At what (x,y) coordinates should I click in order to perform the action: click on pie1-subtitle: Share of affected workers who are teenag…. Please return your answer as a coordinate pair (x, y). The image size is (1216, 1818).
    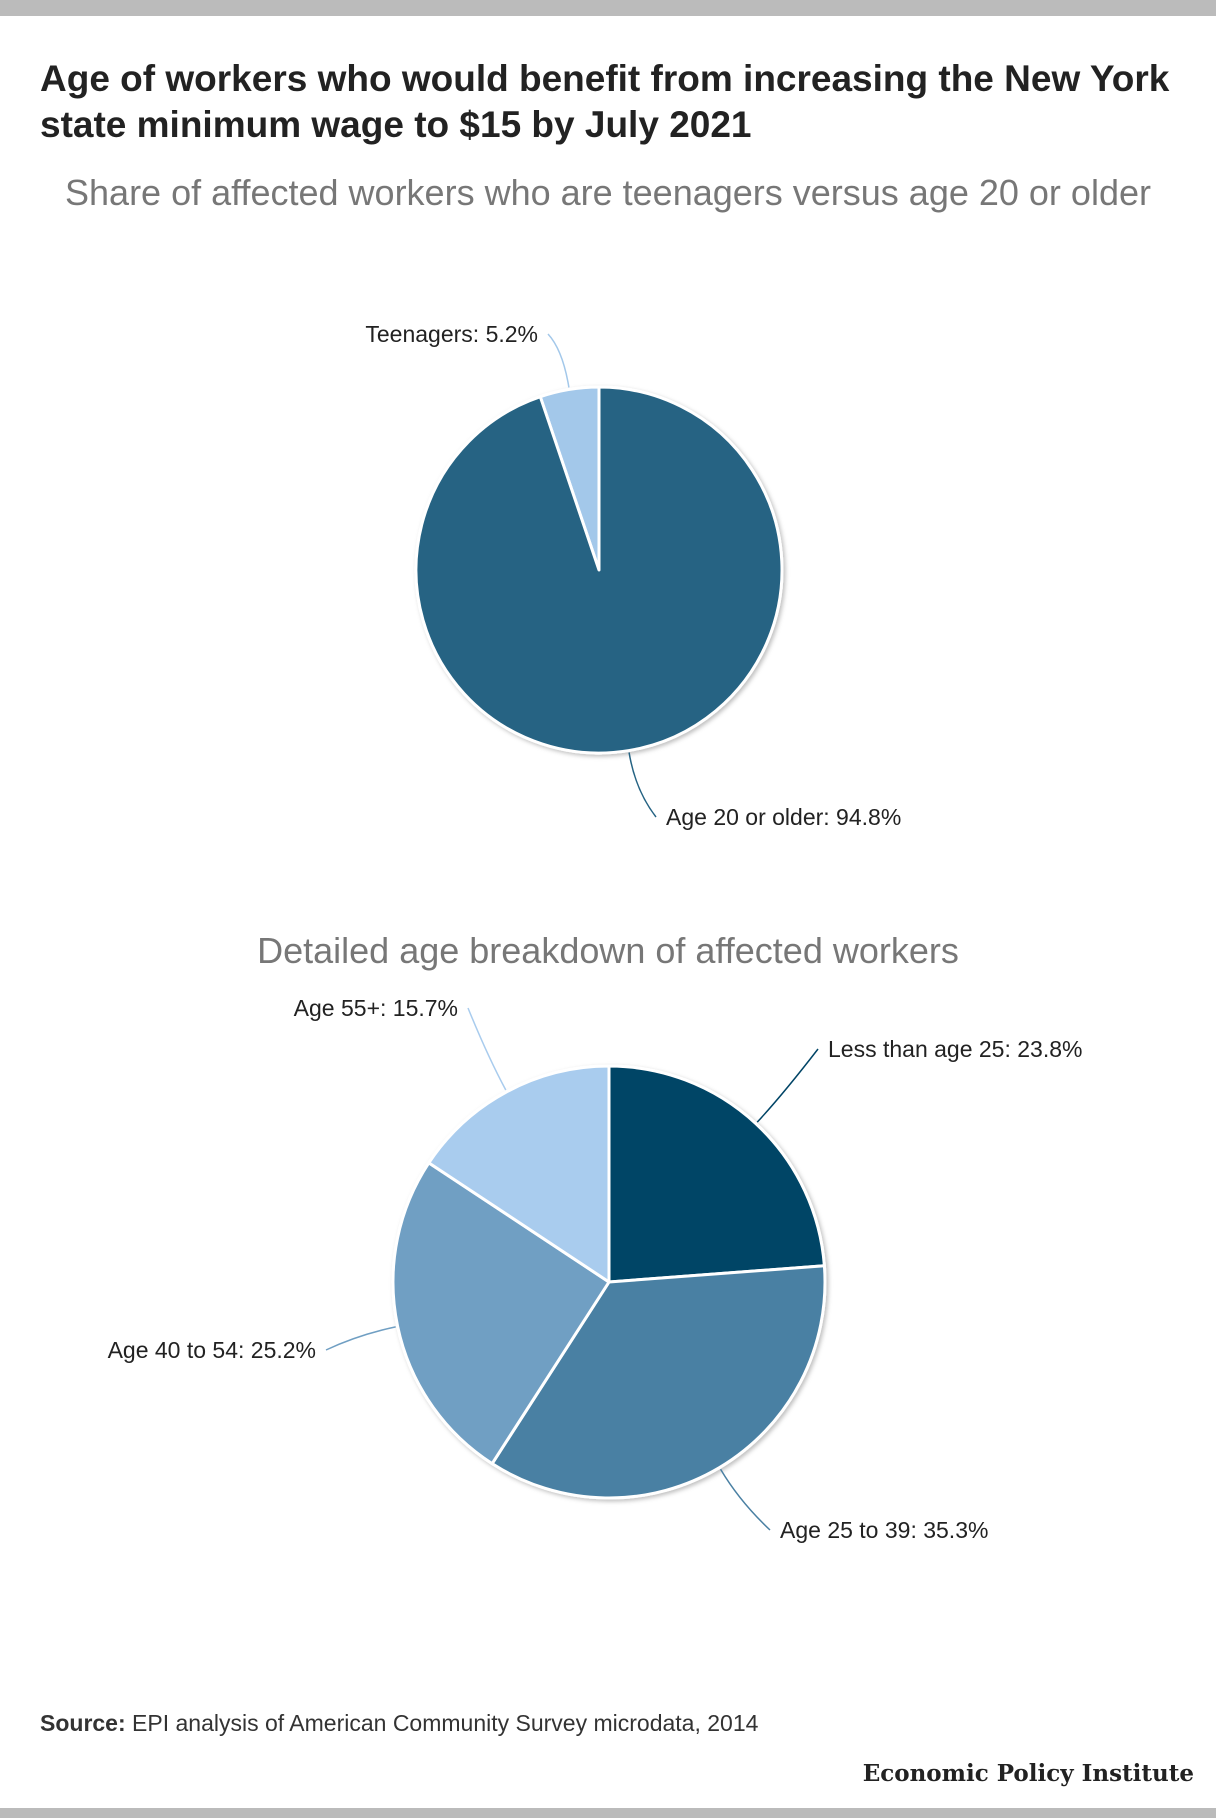
    Looking at the image, I should click on (608, 192).